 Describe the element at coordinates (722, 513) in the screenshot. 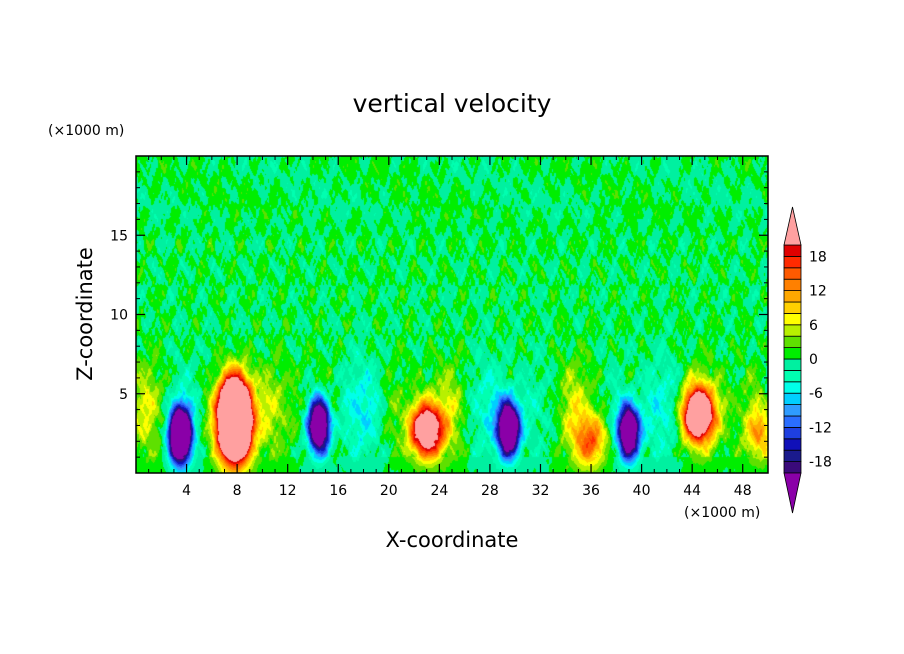

I see `x-unit-label: (×1000 m)` at that location.